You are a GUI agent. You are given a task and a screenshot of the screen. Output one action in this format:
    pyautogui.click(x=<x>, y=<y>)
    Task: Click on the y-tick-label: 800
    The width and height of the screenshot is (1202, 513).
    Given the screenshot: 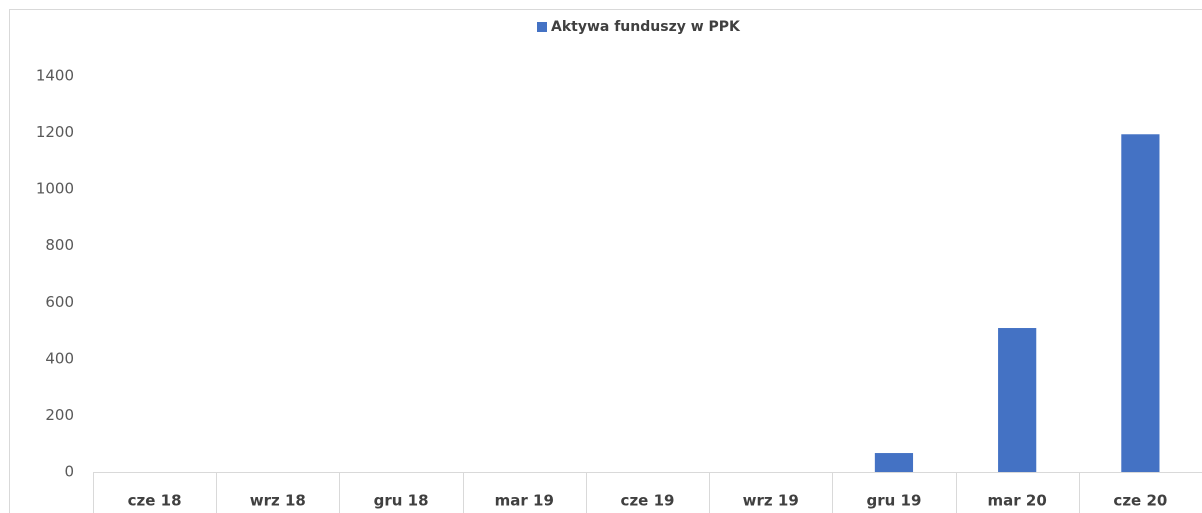 What is the action you would take?
    pyautogui.click(x=59, y=245)
    